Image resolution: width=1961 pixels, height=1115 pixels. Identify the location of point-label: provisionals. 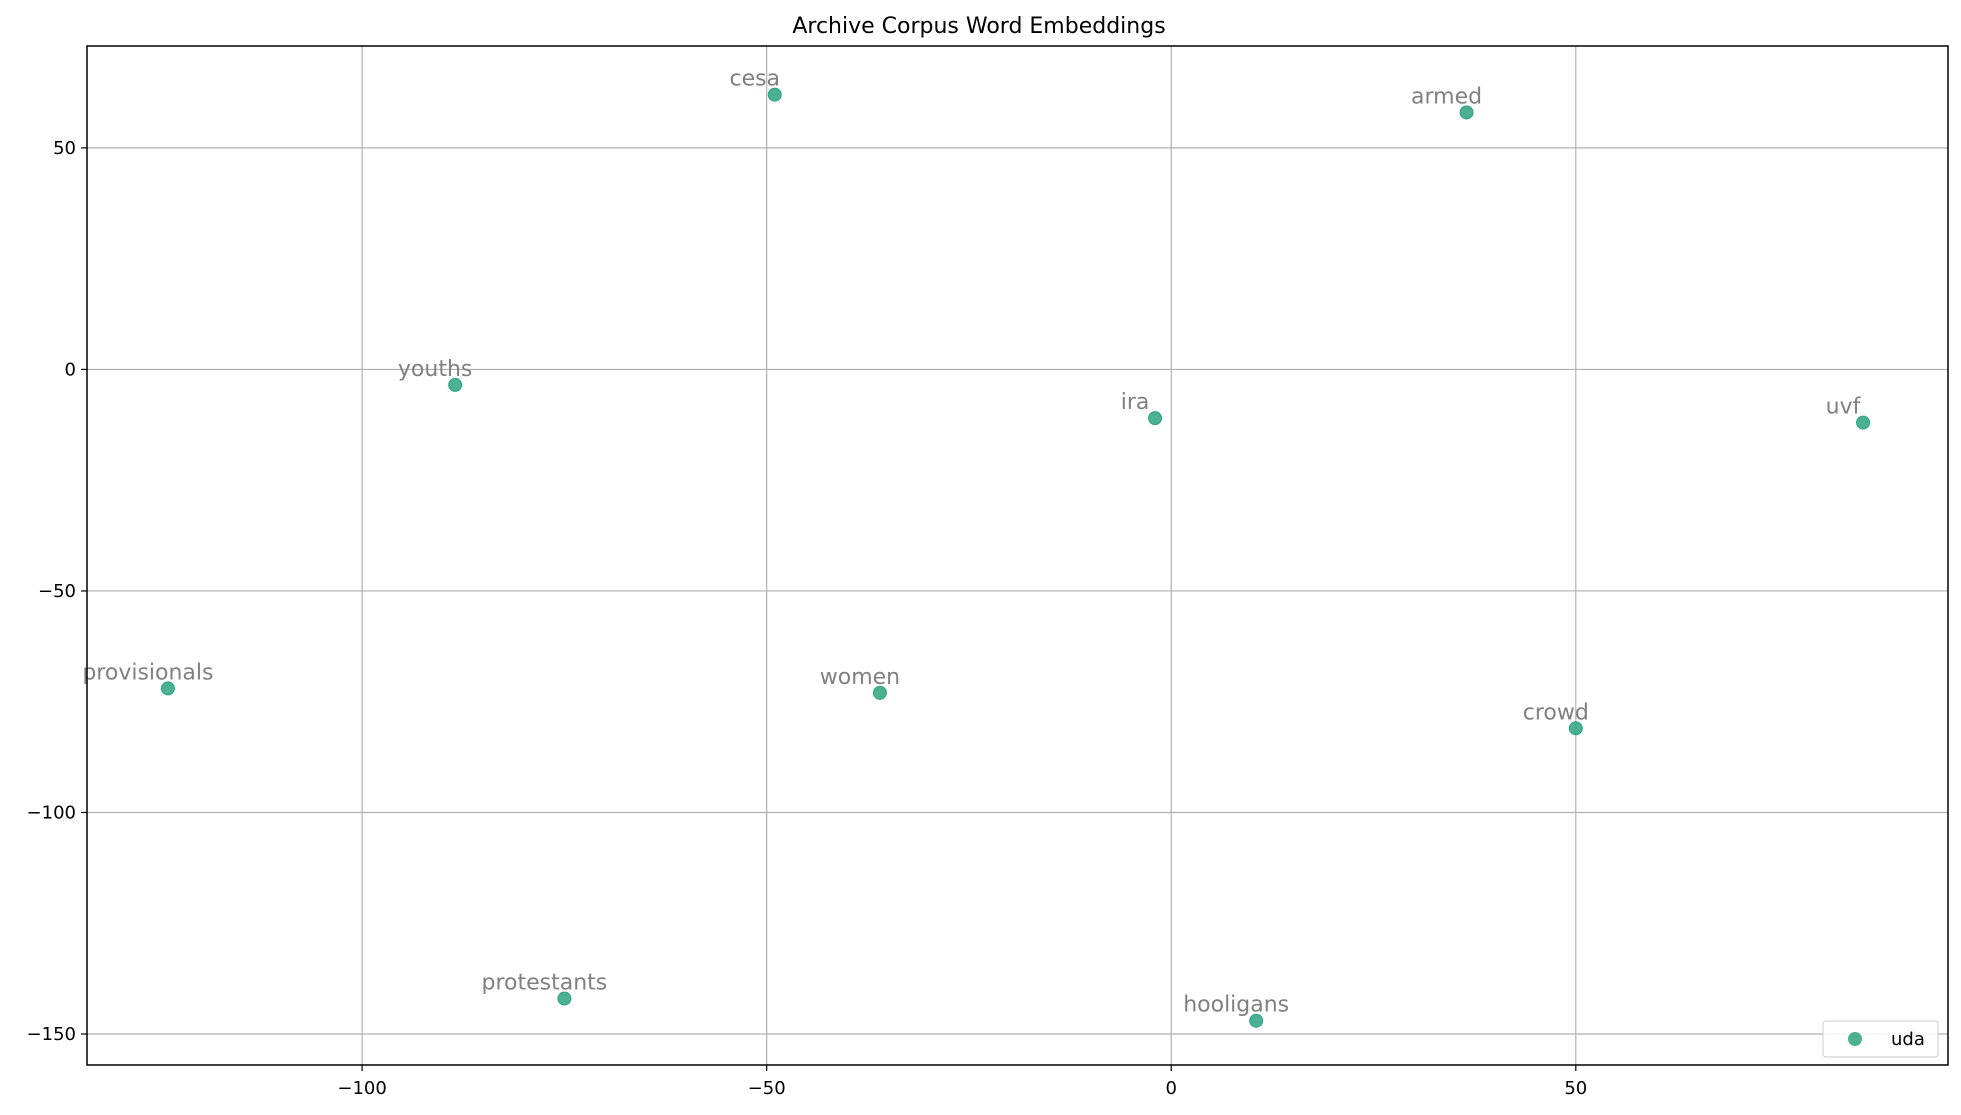
(147, 672).